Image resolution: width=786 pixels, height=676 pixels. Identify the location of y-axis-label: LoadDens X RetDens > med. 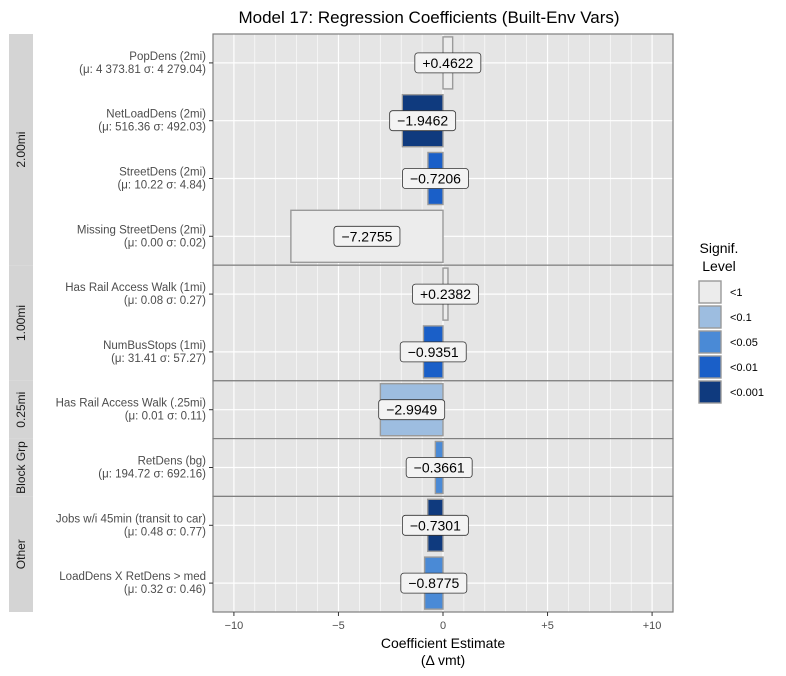
(132, 577).